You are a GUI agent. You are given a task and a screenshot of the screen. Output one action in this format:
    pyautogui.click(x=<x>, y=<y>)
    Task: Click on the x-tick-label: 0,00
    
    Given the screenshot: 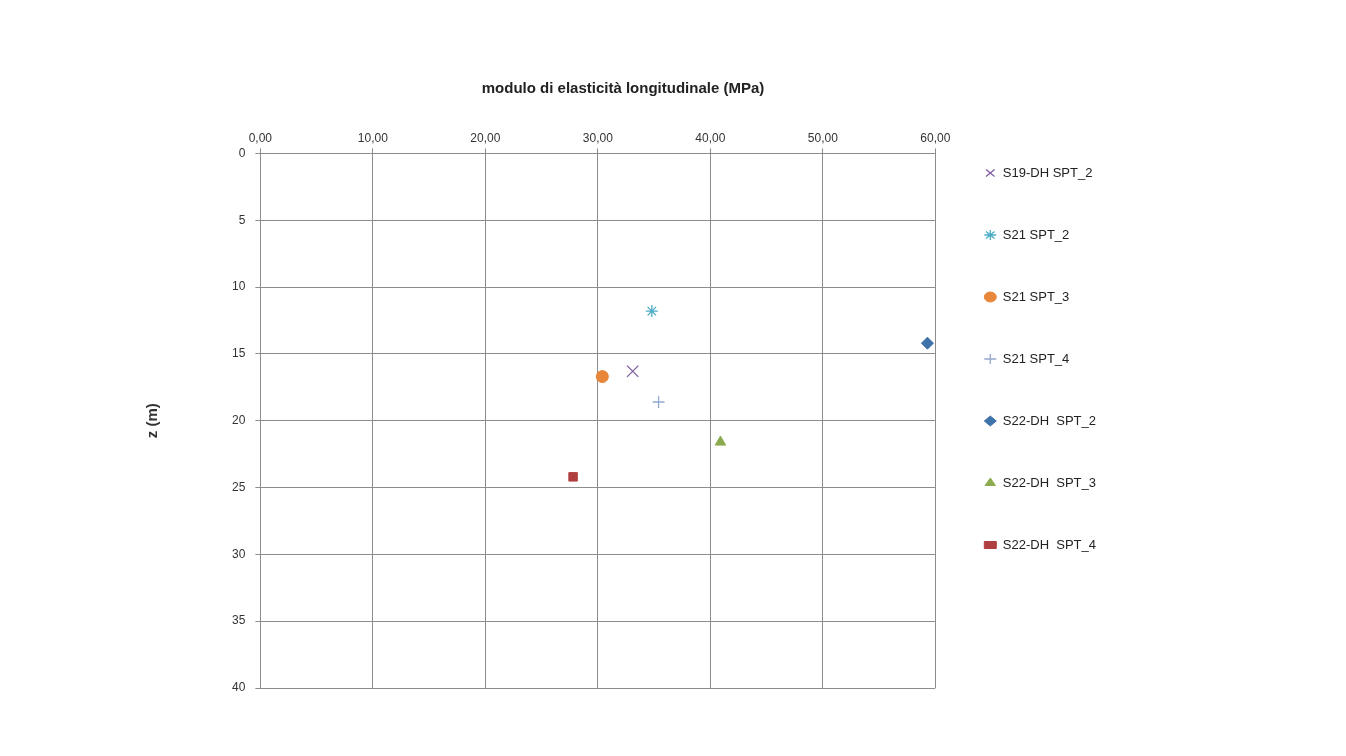 What is the action you would take?
    pyautogui.click(x=260, y=137)
    